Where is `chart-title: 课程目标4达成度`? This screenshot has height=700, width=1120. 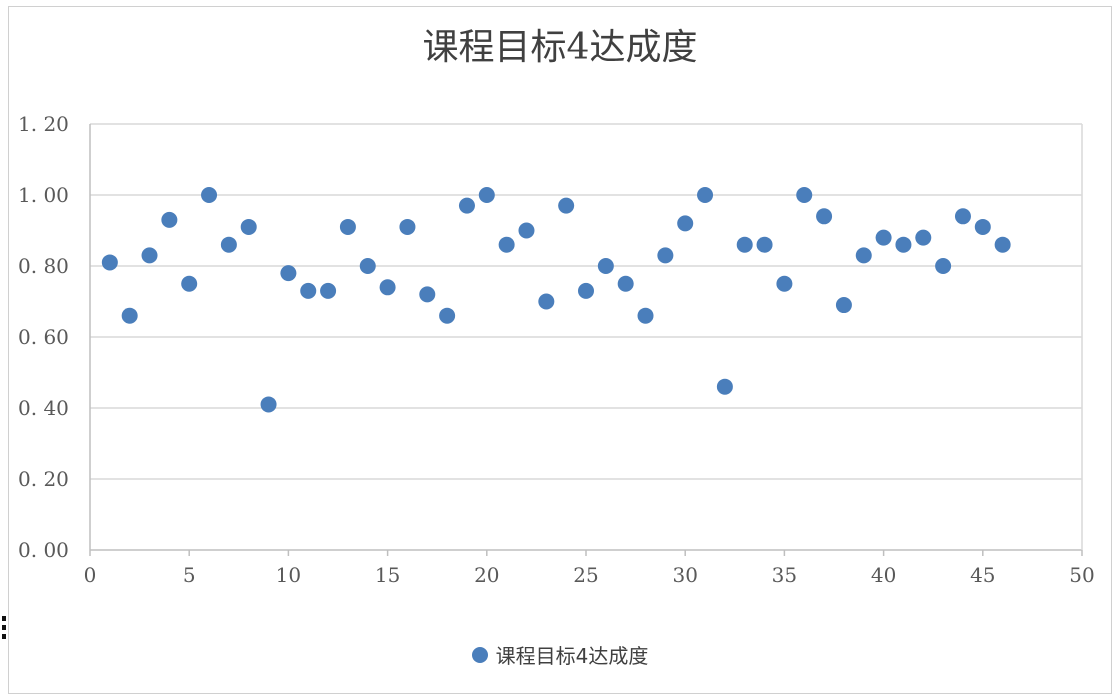
chart-title: 课程目标4达成度 is located at coordinates (560, 47).